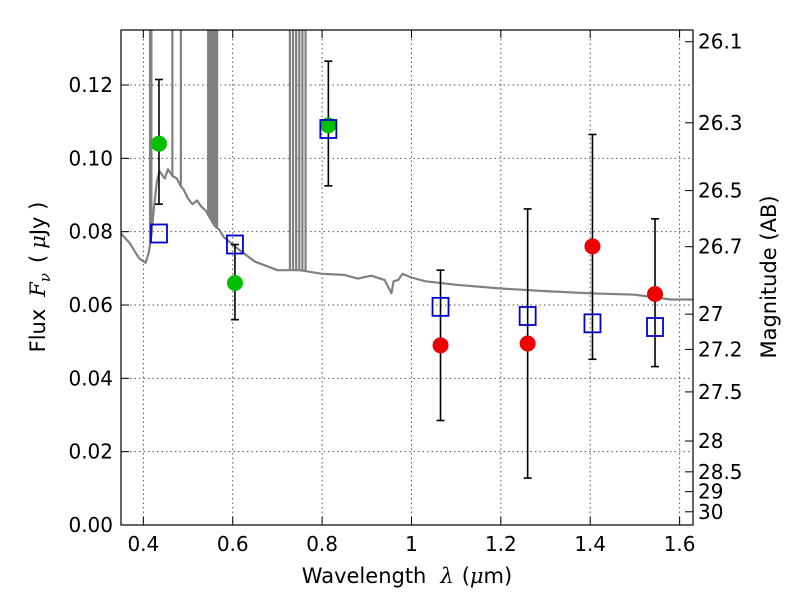  Describe the element at coordinates (90, 378) in the screenshot. I see `y-tick-label: 0.04` at that location.